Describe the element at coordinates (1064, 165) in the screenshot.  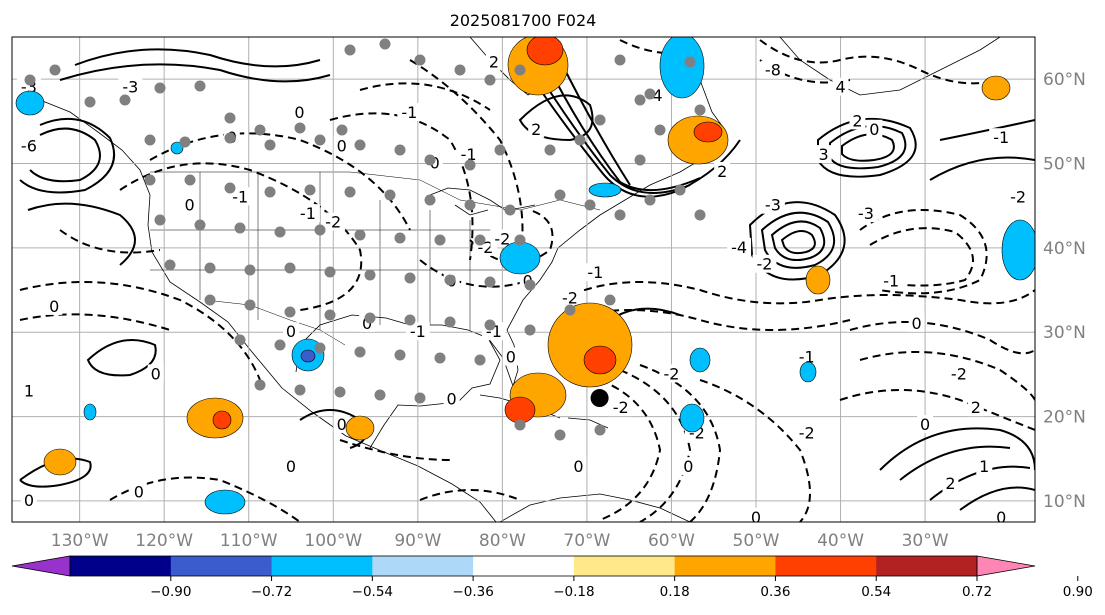
I see `latitude-label: 50°N` at that location.